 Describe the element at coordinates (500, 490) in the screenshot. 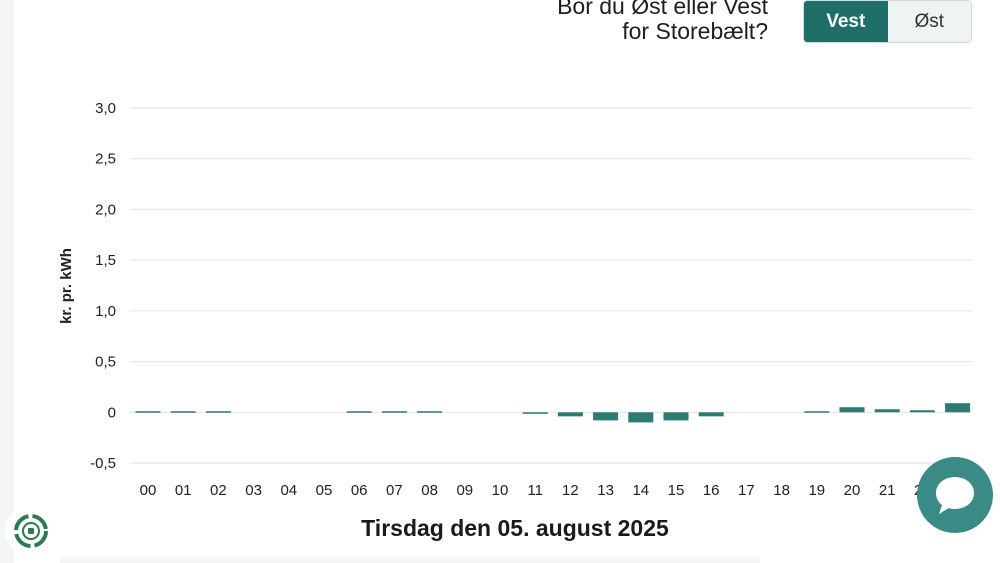

I see `x-tick-label: 10` at that location.